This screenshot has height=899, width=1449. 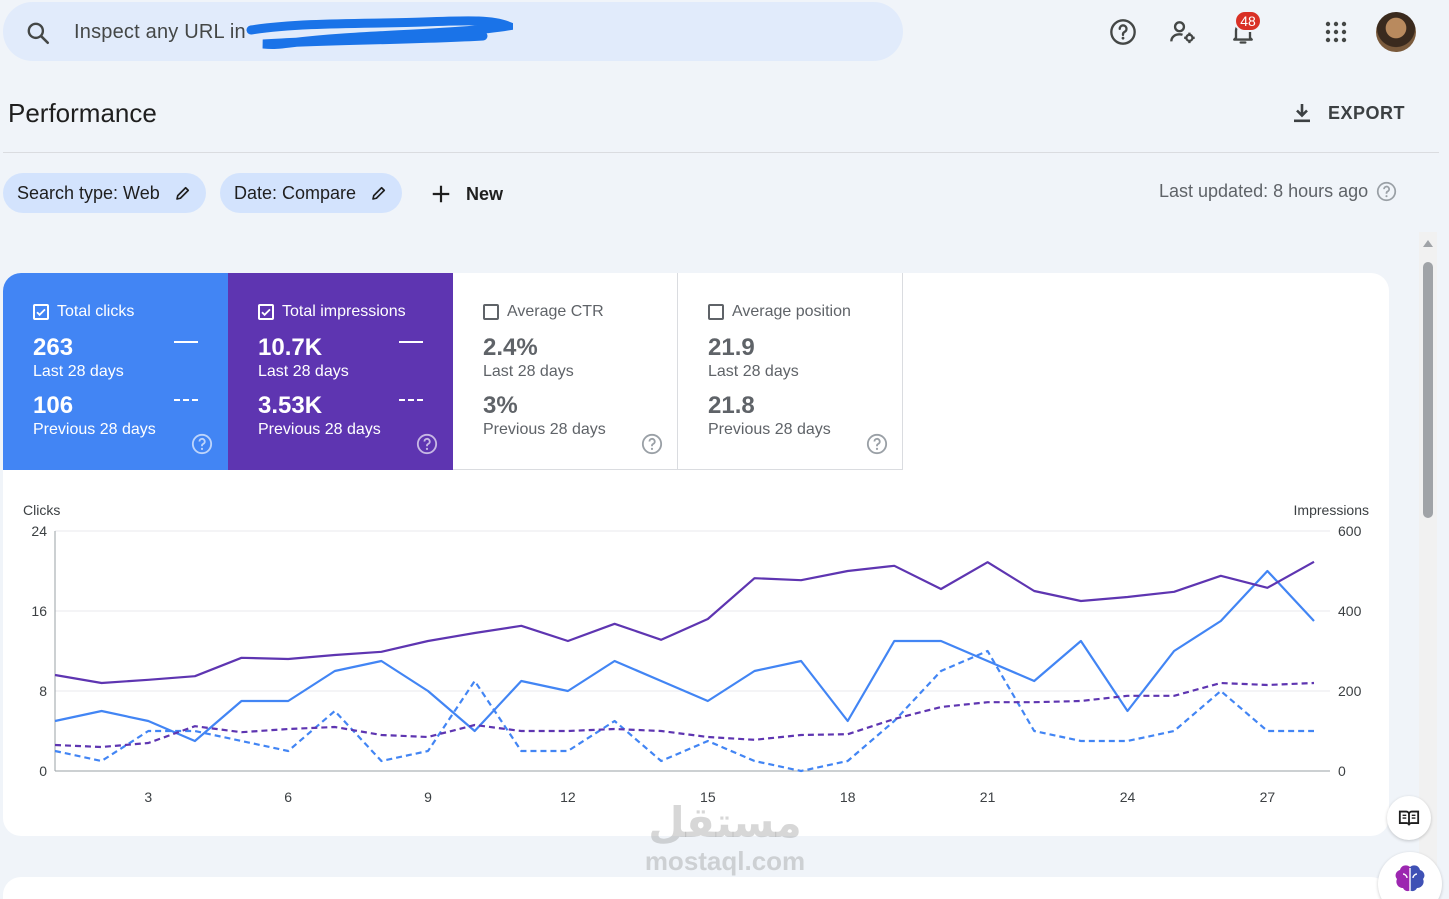 What do you see at coordinates (988, 797) in the screenshot?
I see `x-tick-label: 21` at bounding box center [988, 797].